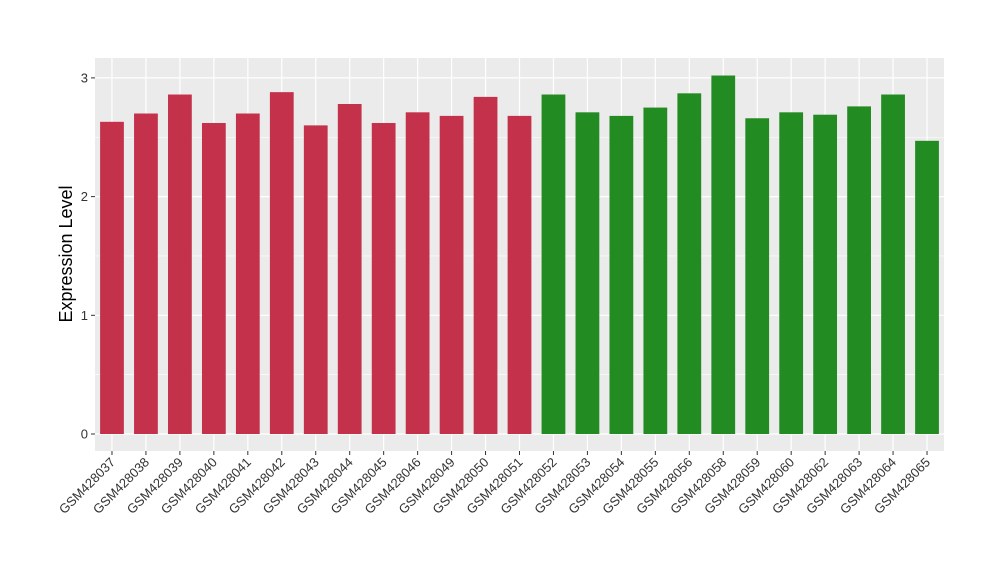 The image size is (1000, 580). I want to click on y-tick-label: 2, so click(84, 196).